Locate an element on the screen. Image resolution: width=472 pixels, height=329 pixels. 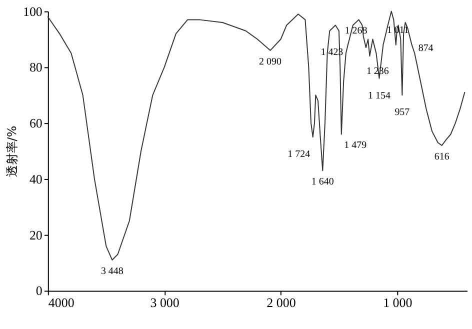
y-tick-label: 60 is located at coordinates (35, 123).